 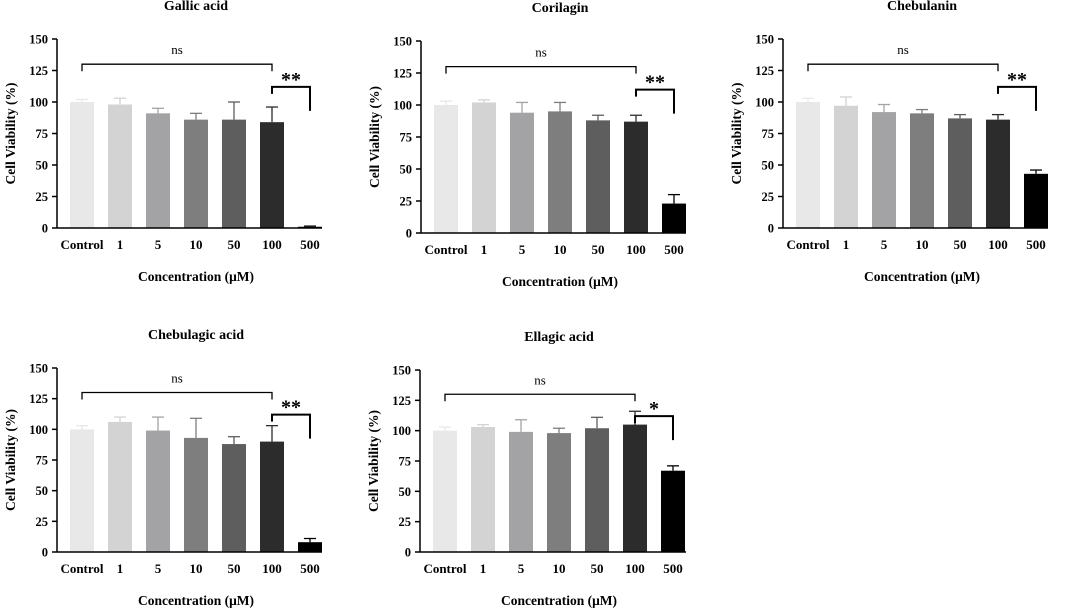 What do you see at coordinates (560, 8) in the screenshot?
I see `chart-title: Corilagin` at bounding box center [560, 8].